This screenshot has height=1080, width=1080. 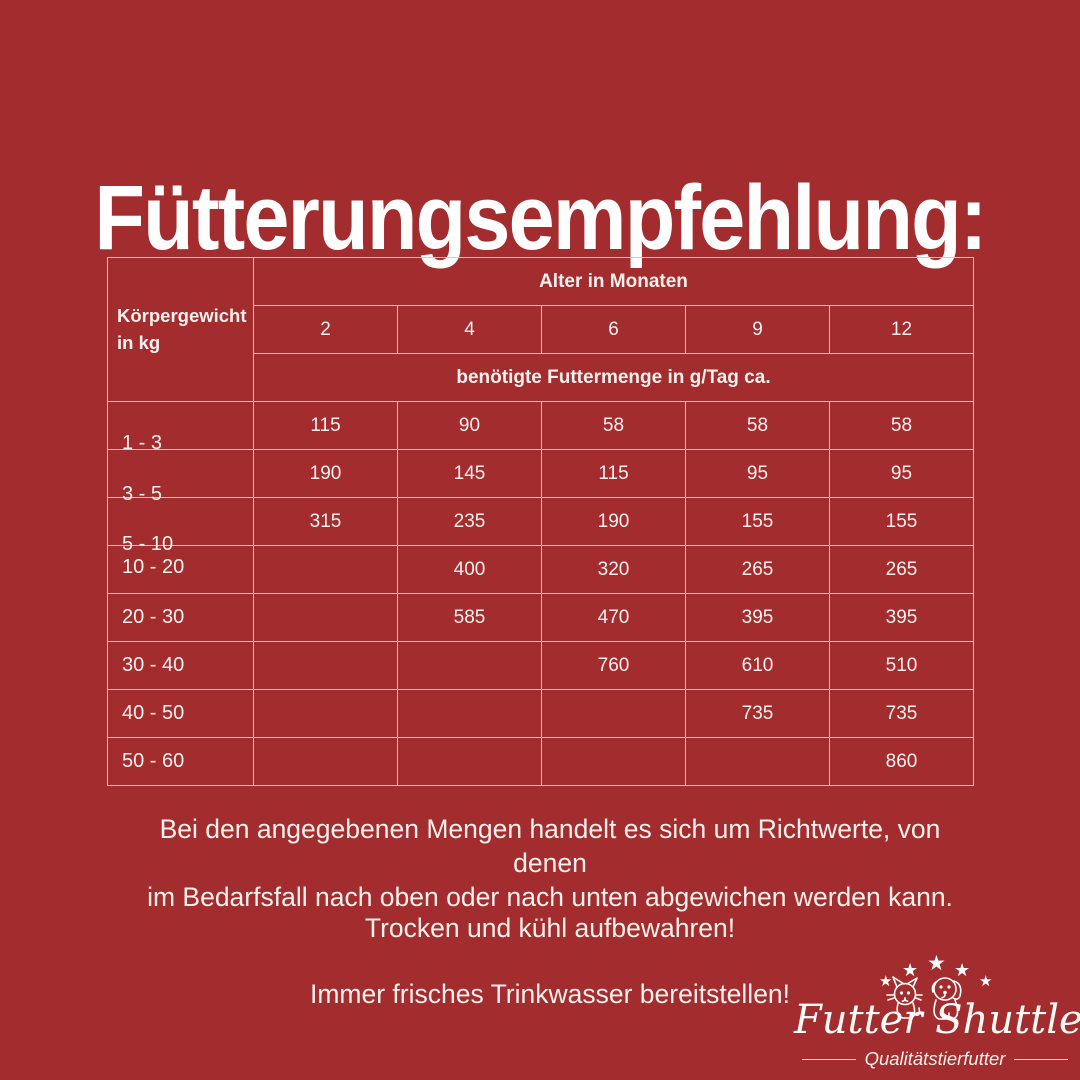 I want to click on amount-cell: 400, so click(x=469, y=569).